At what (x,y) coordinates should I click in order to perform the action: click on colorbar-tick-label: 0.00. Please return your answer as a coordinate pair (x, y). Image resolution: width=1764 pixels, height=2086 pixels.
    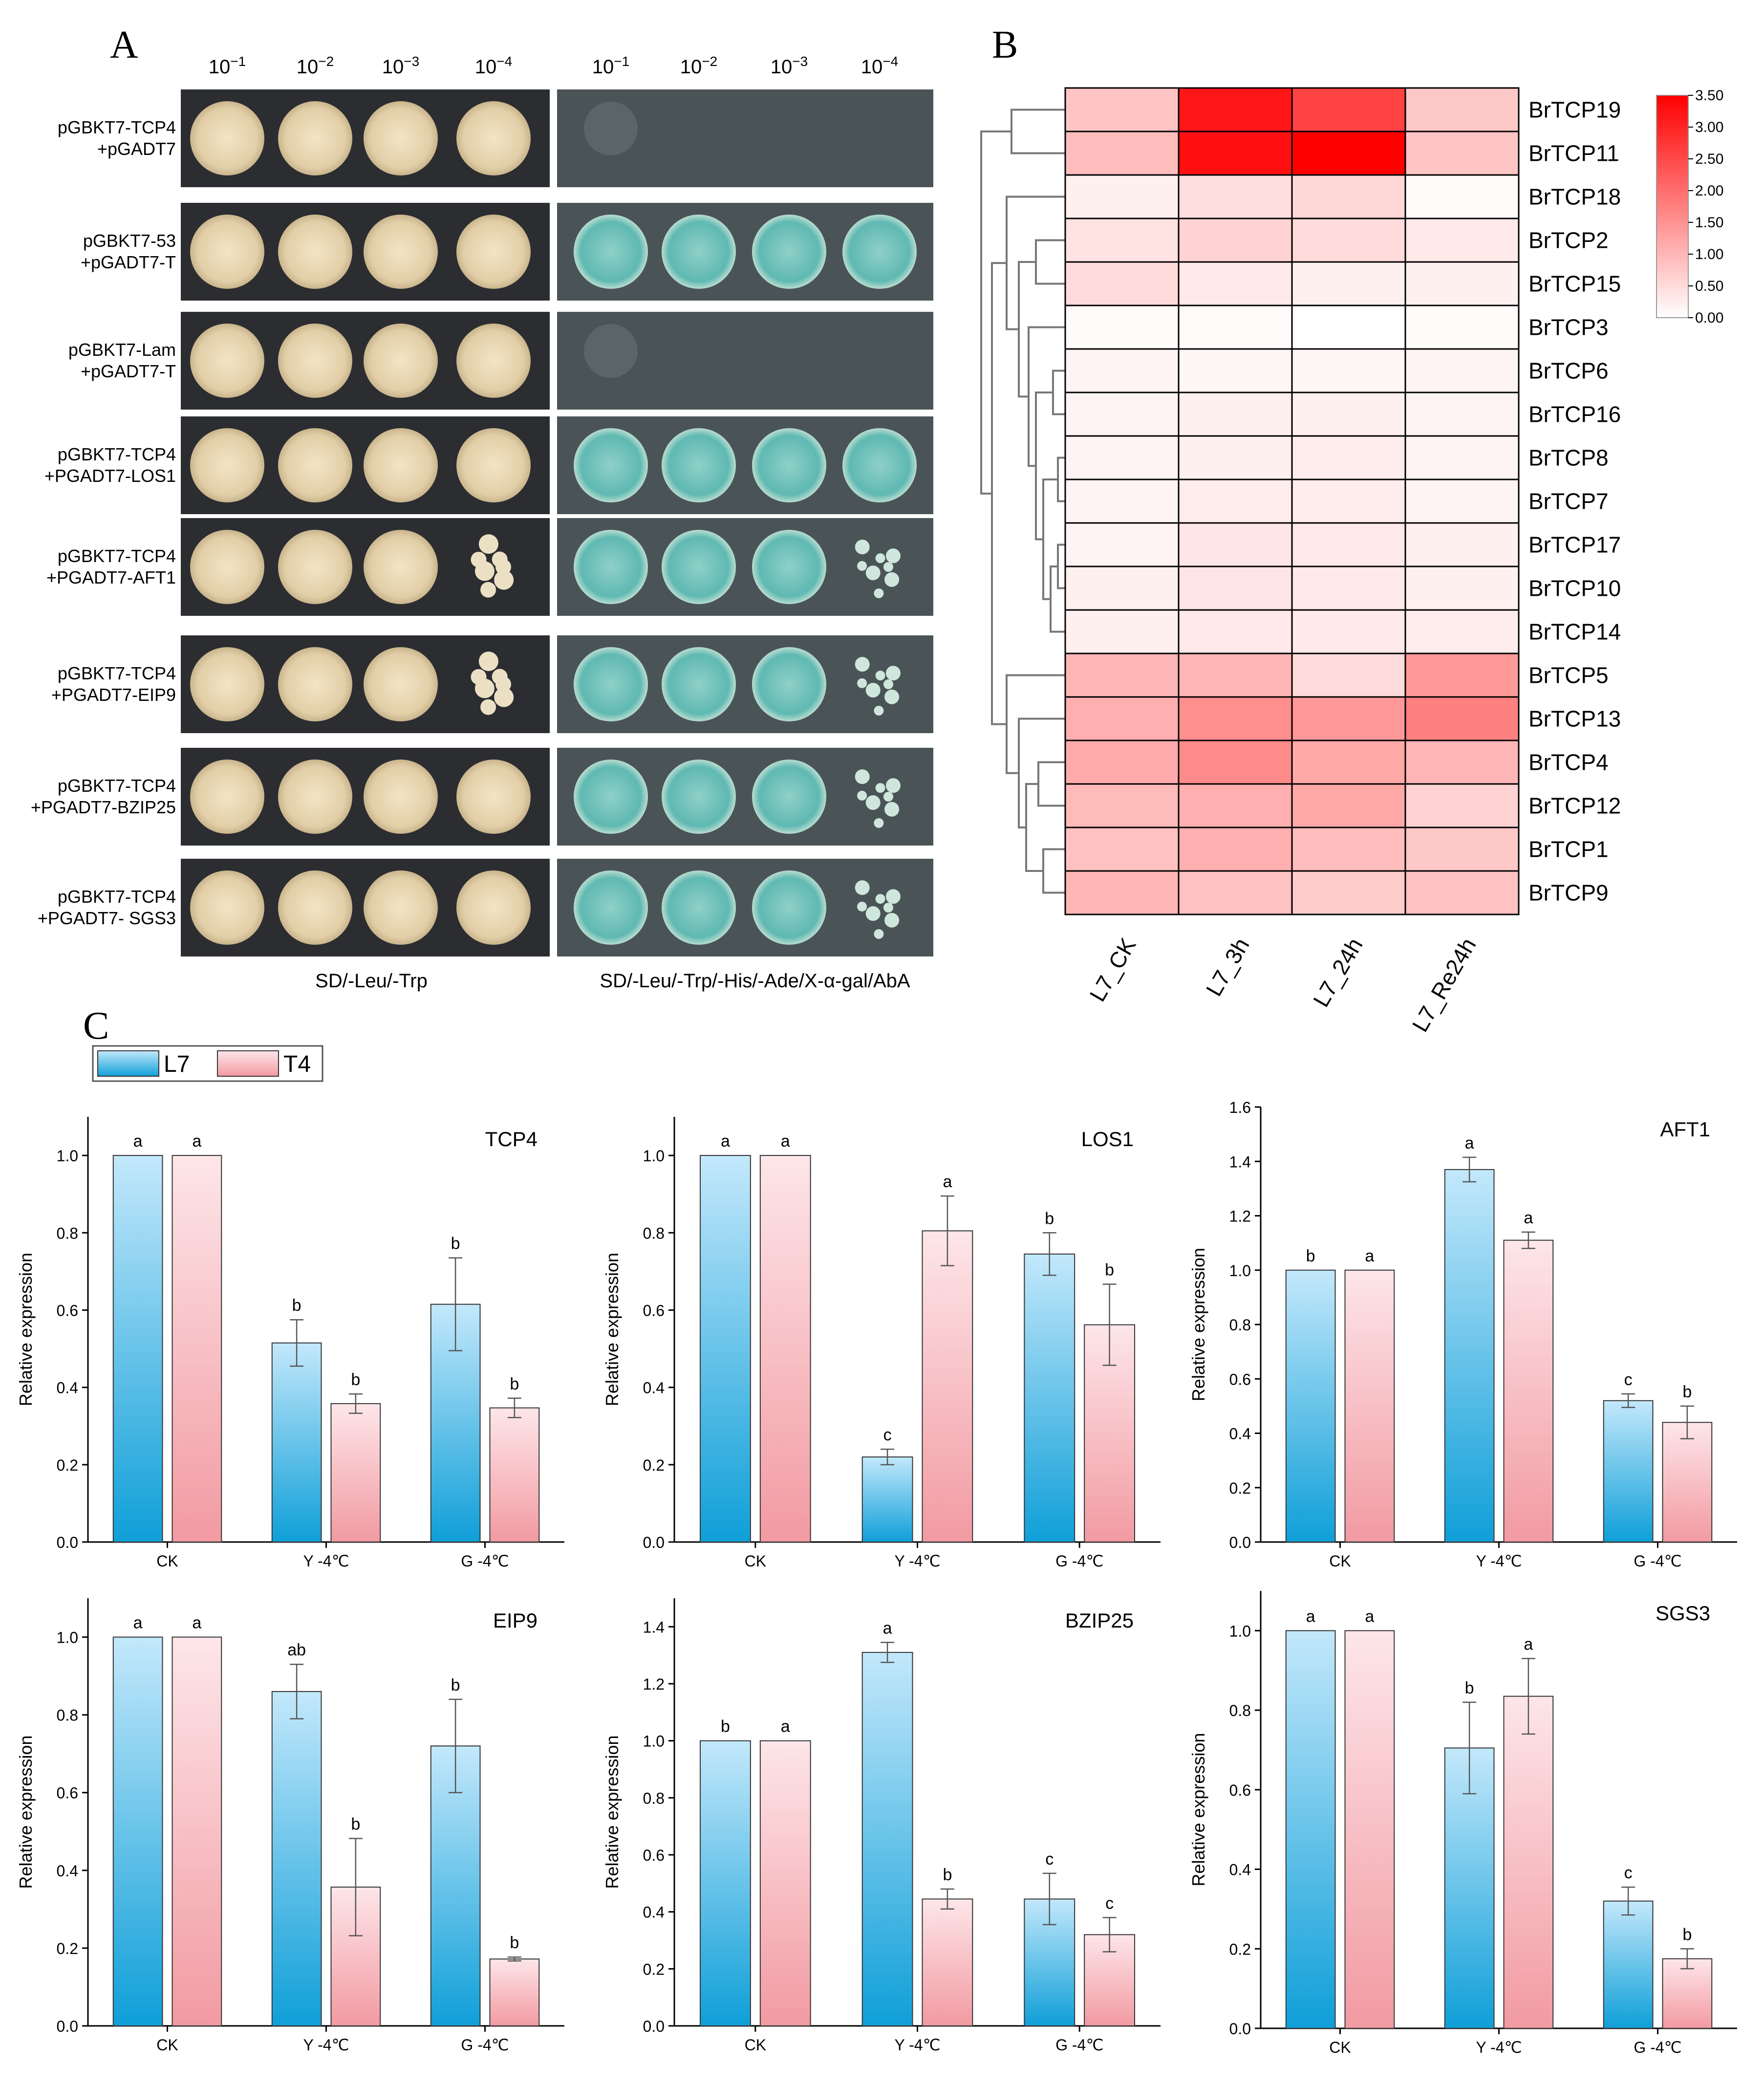
    Looking at the image, I should click on (1709, 318).